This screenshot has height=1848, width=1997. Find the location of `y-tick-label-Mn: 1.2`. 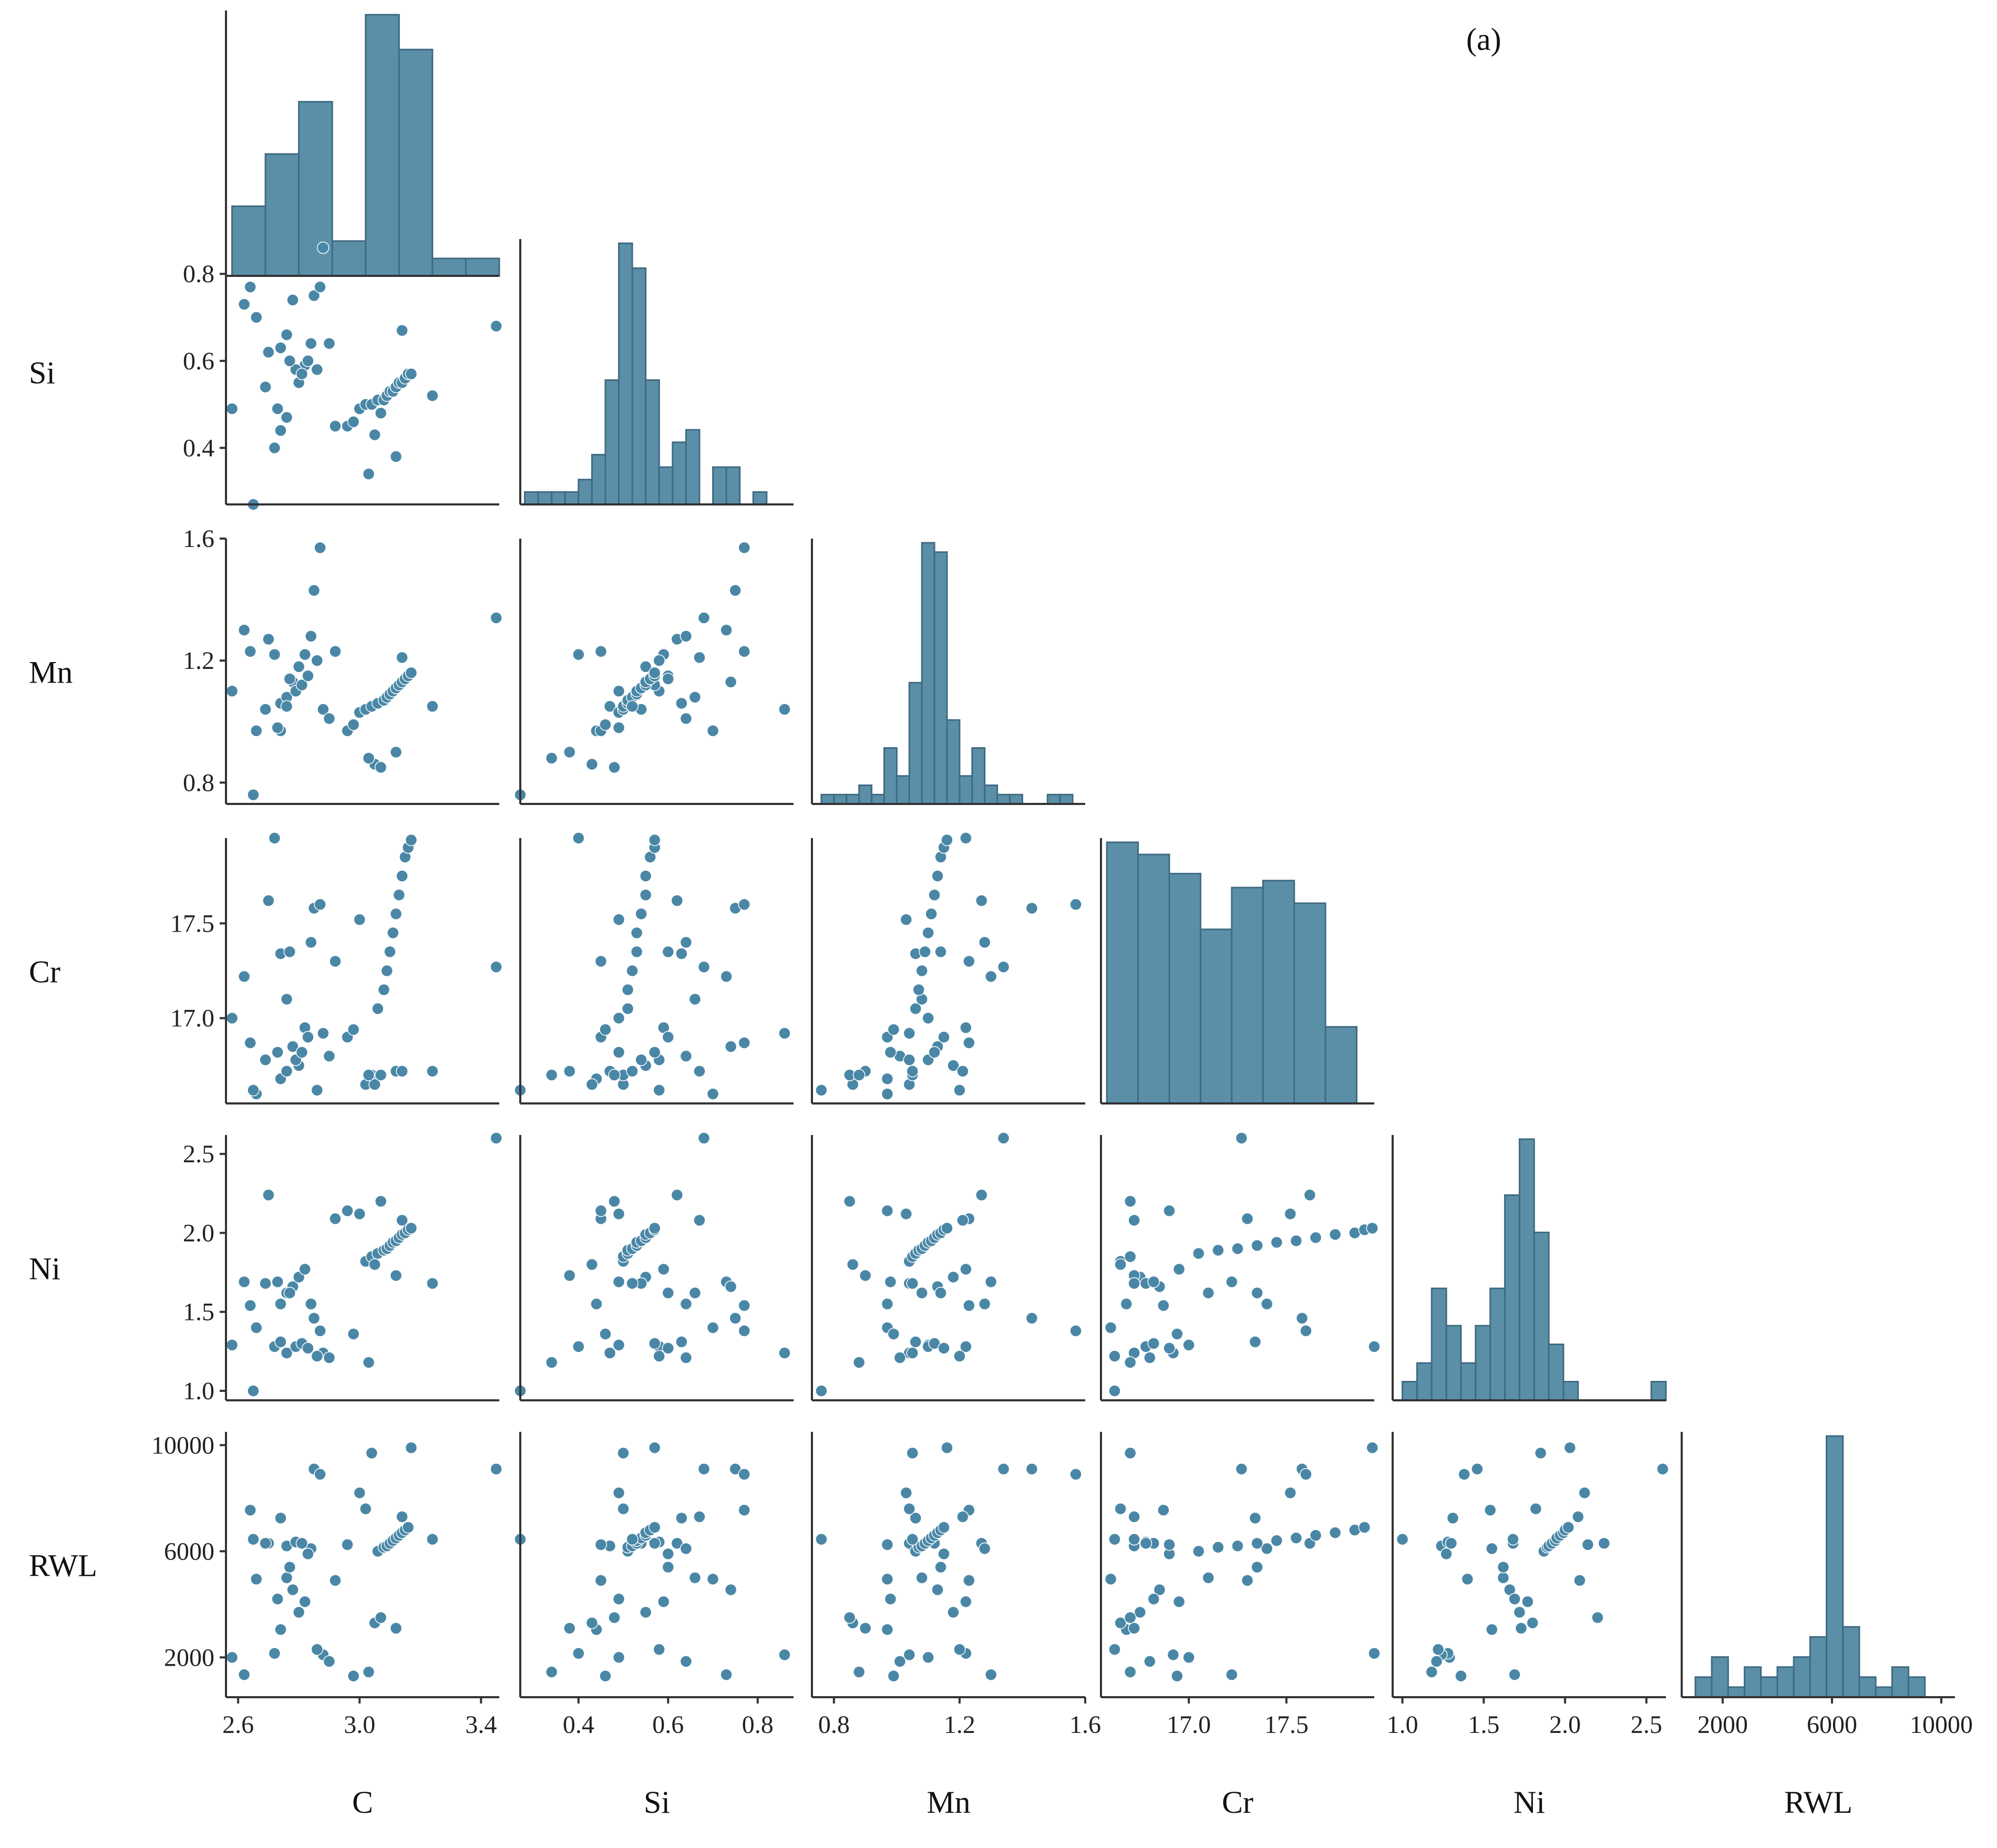

y-tick-label-Mn: 1.2 is located at coordinates (199, 661).